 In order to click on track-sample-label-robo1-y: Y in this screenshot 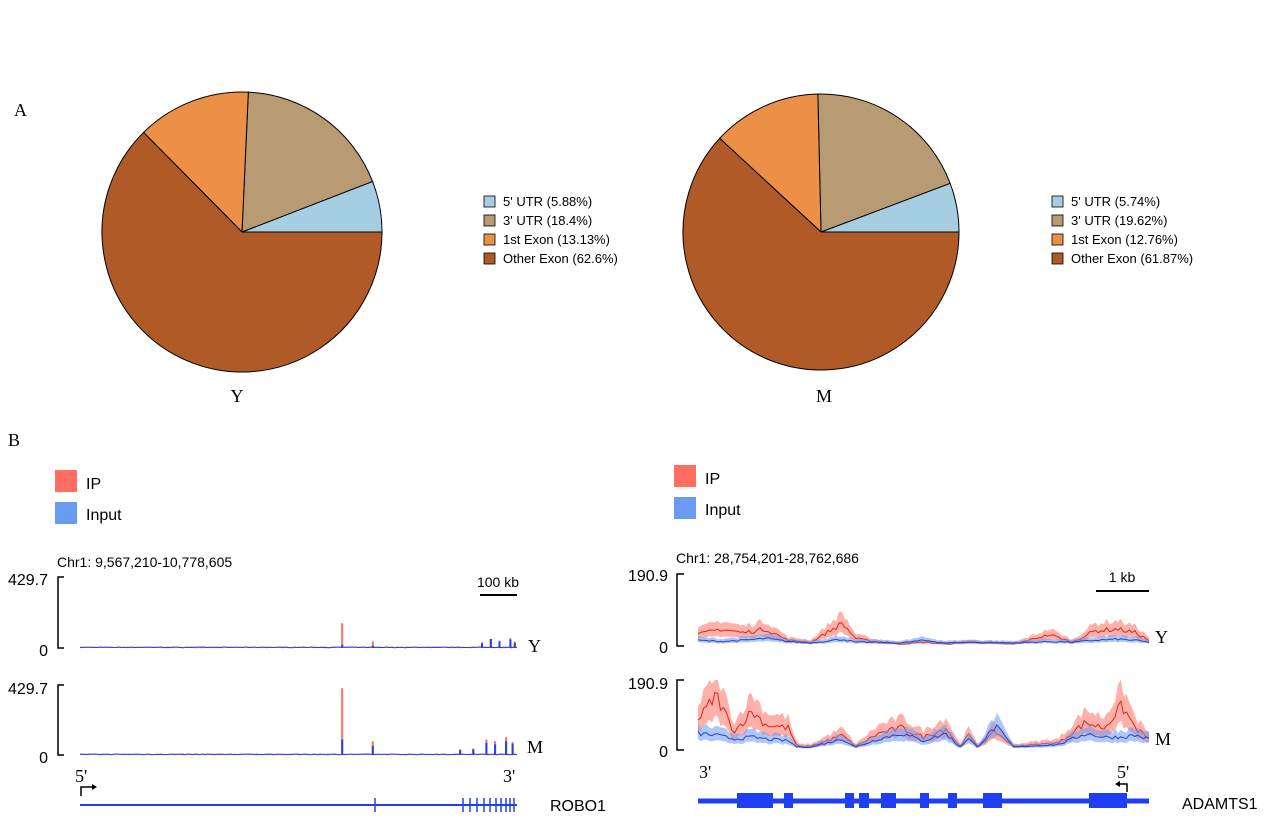, I will do `click(534, 646)`.